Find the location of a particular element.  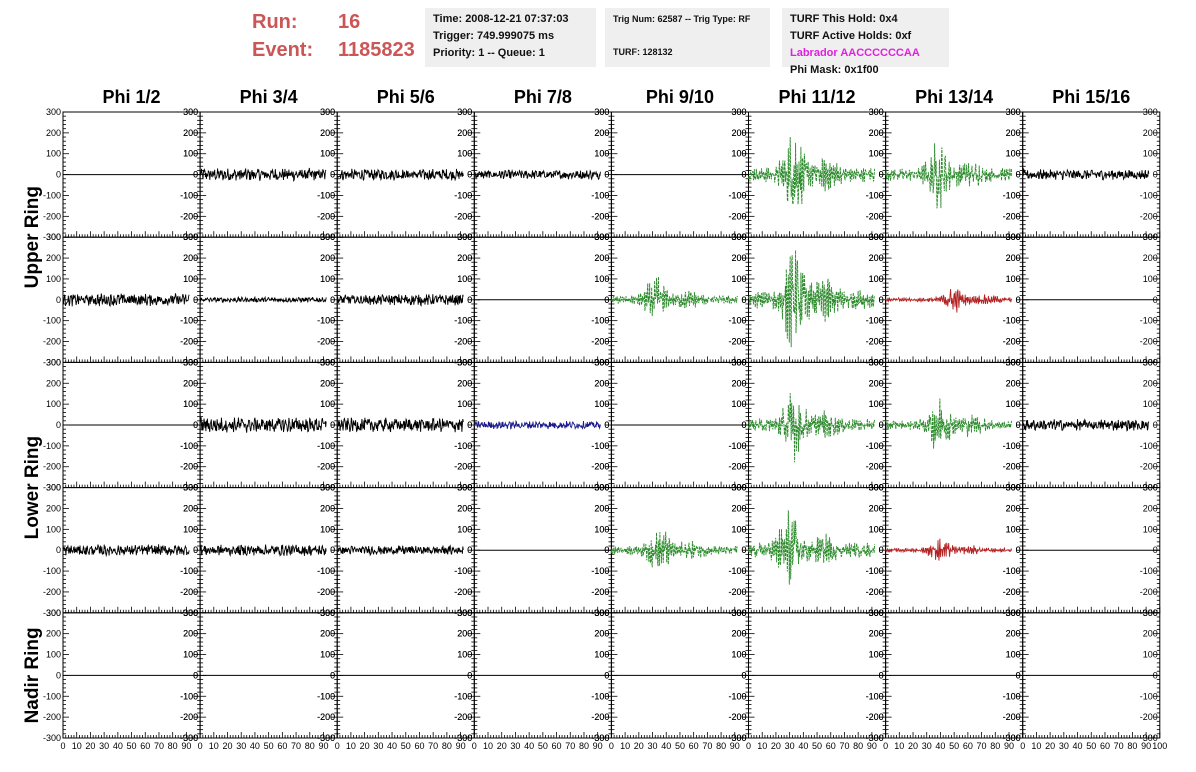

turf-this-hold-text: TURF This Hold: 0x4 is located at coordinates (844, 19).